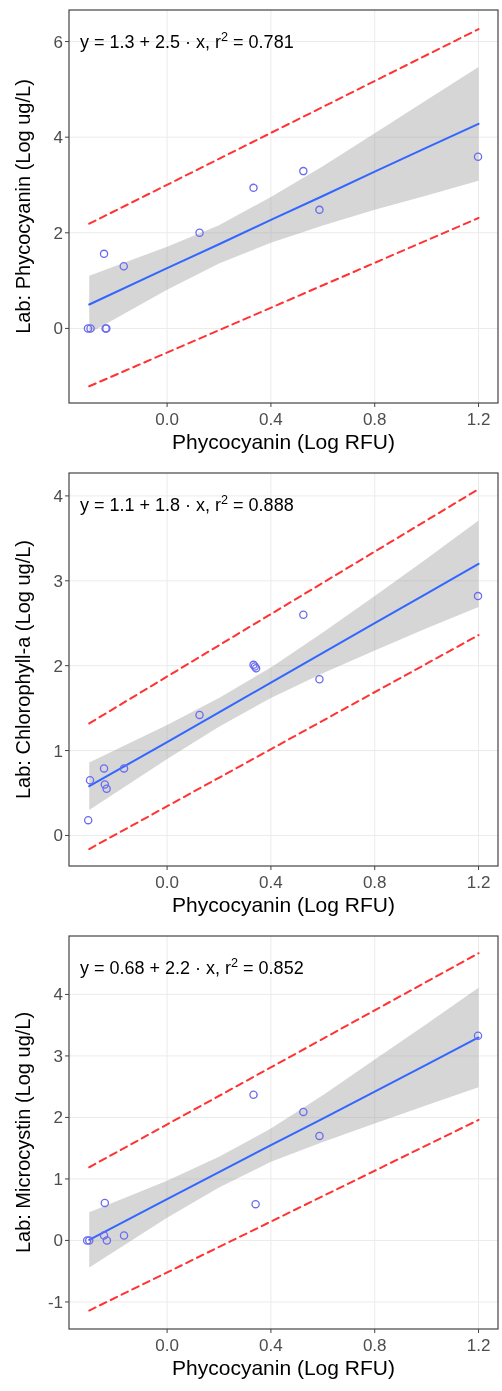 This screenshot has height=1391, width=502. Describe the element at coordinates (284, 214) in the screenshot. I see `line-series` at that location.